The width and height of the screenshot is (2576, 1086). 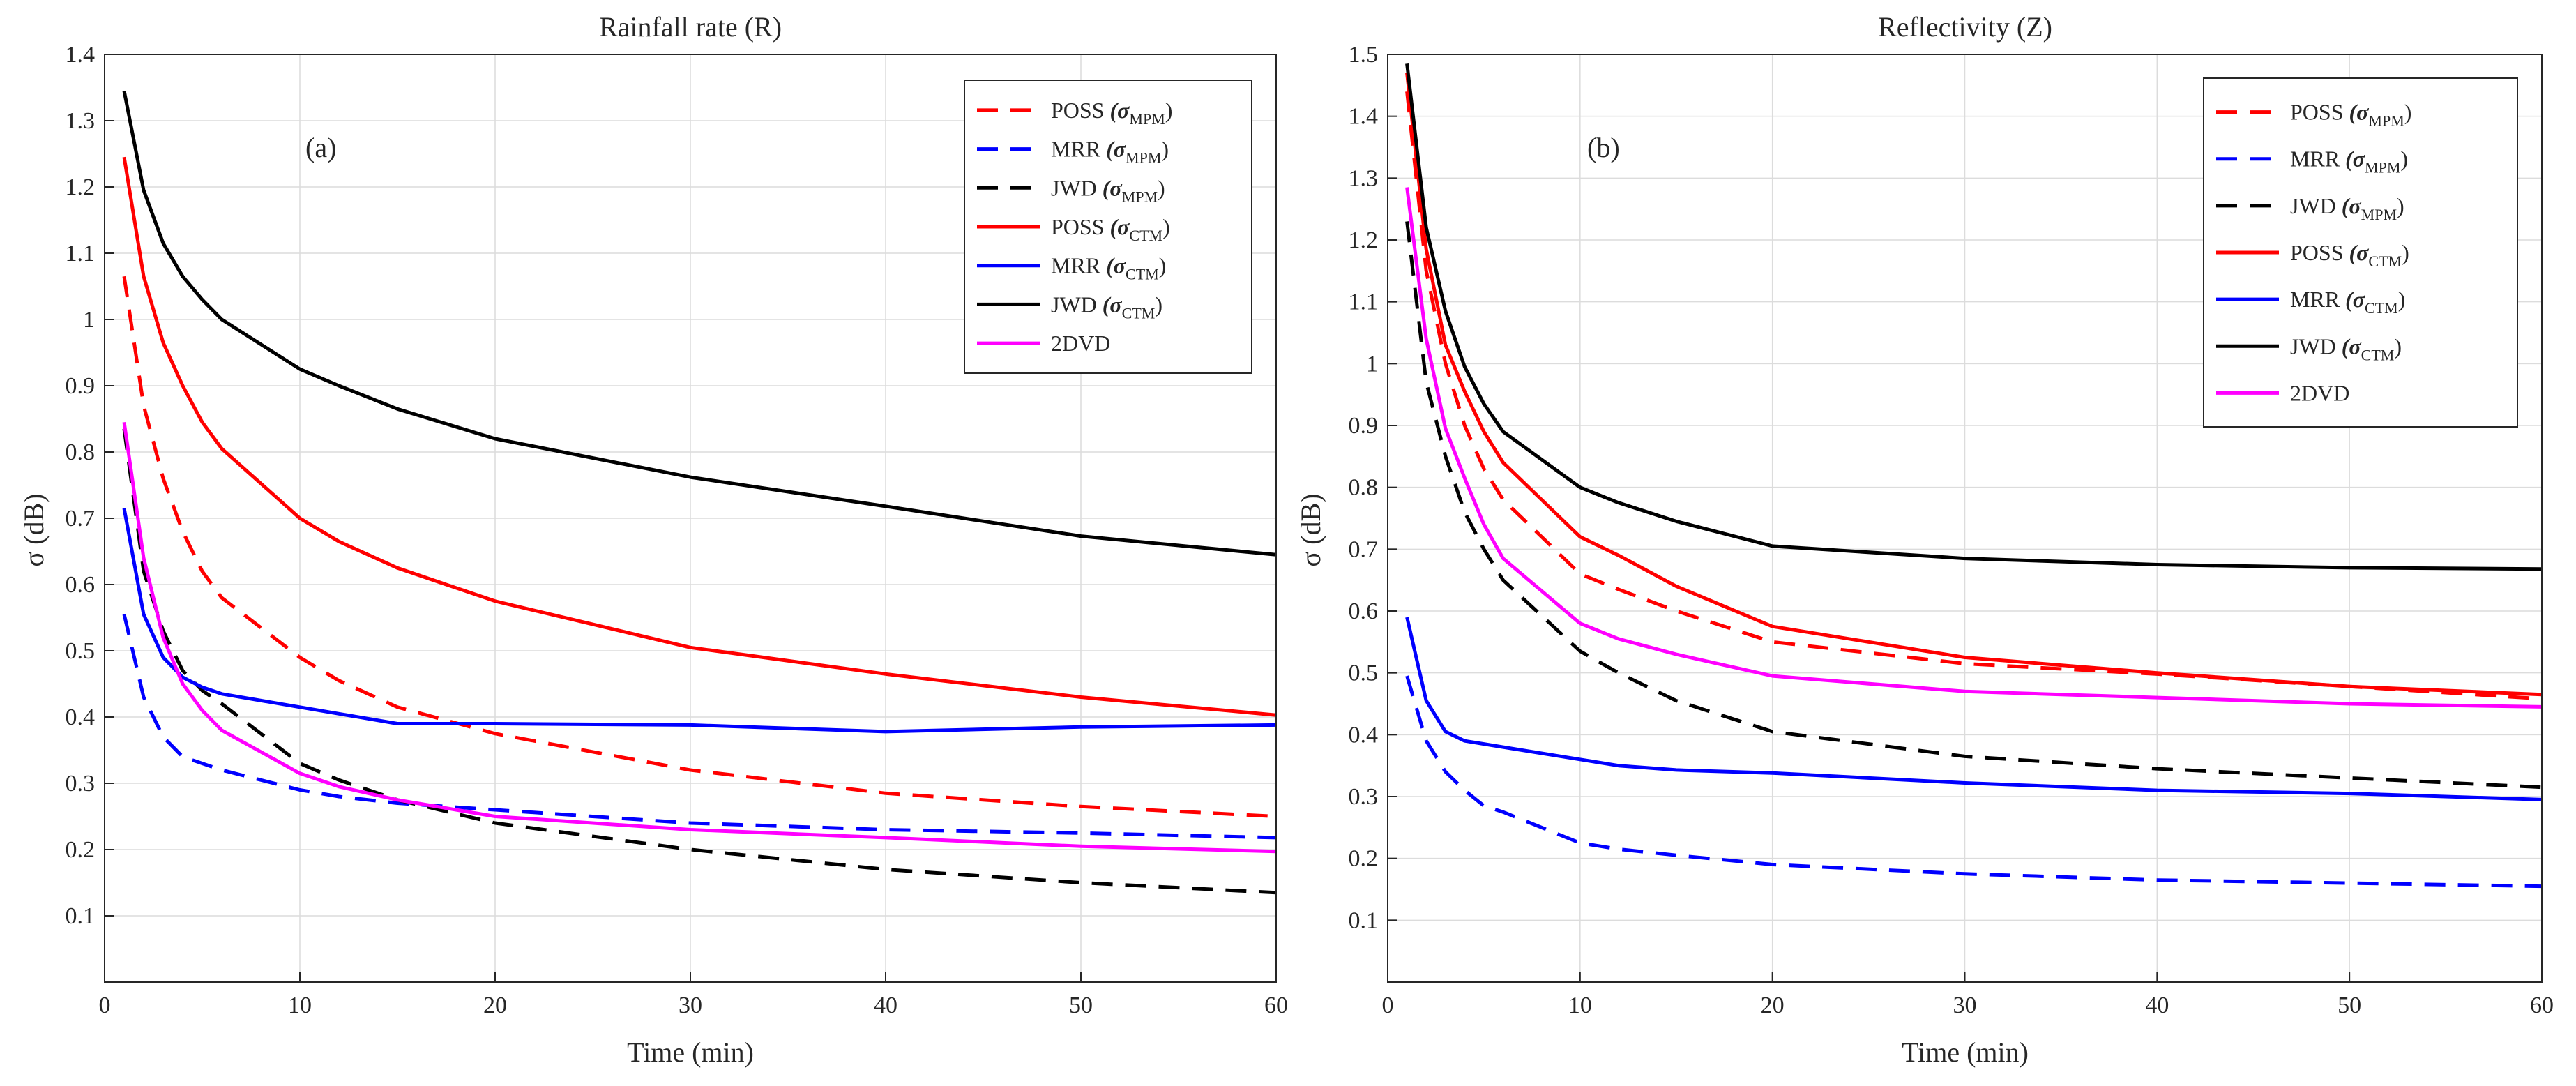 What do you see at coordinates (81, 121) in the screenshot?
I see `y-tick-label: 1.3` at bounding box center [81, 121].